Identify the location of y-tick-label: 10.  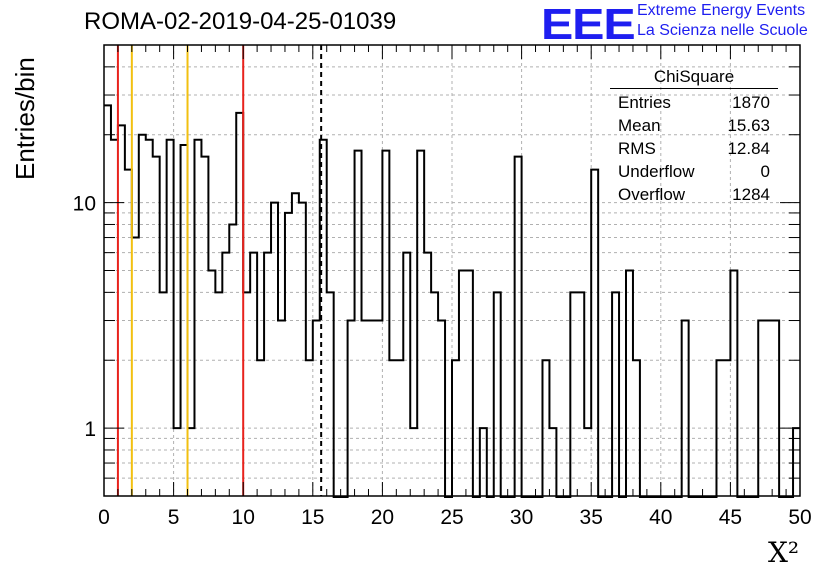
(84, 204).